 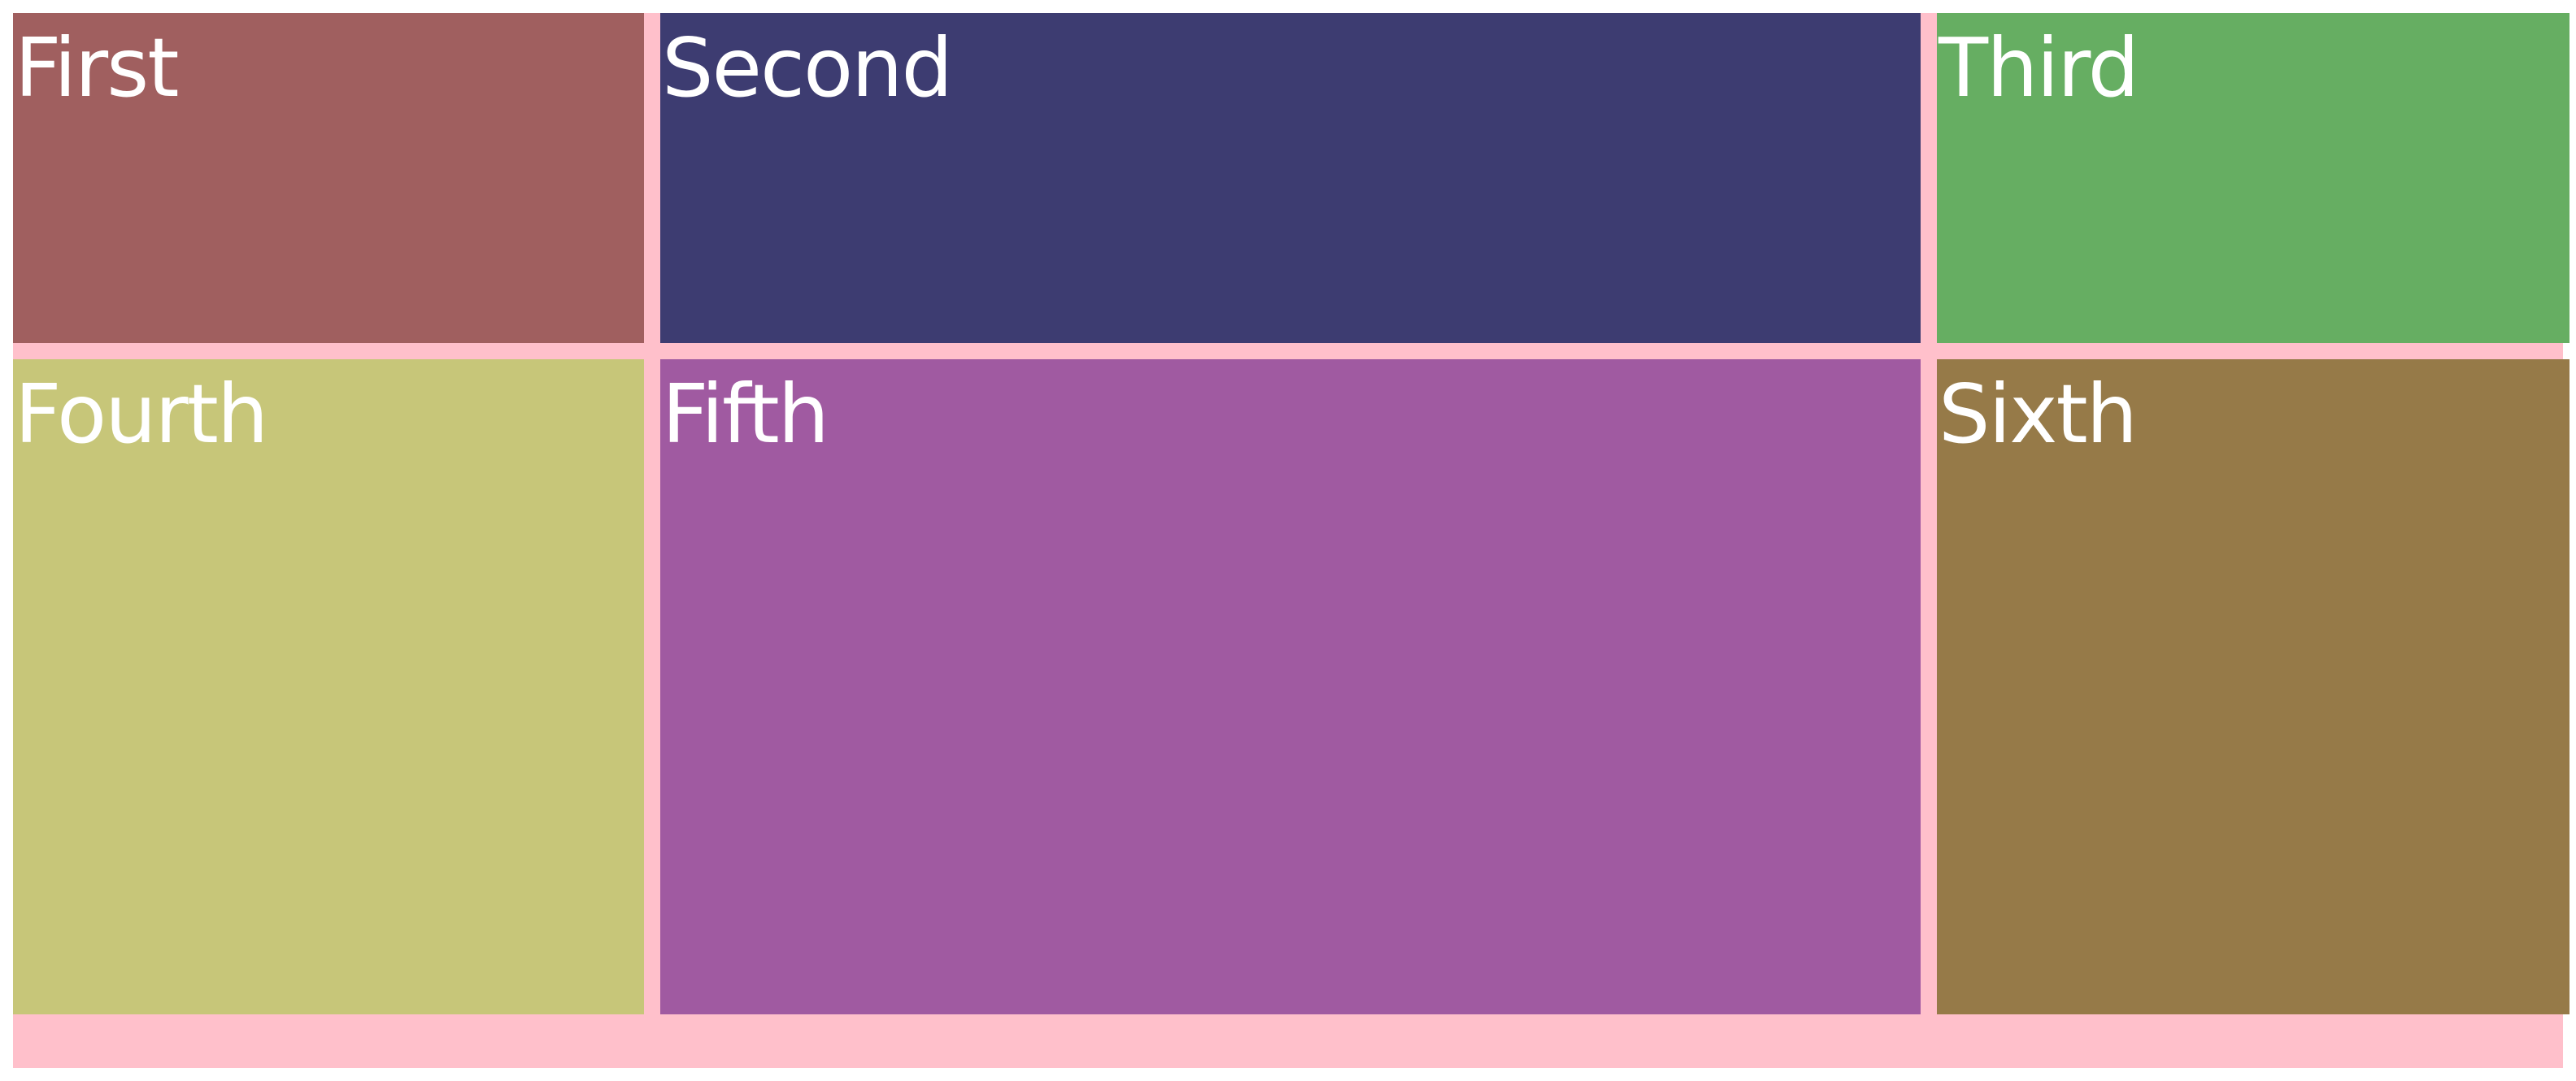 I want to click on cell-third: Third, so click(x=2253, y=178).